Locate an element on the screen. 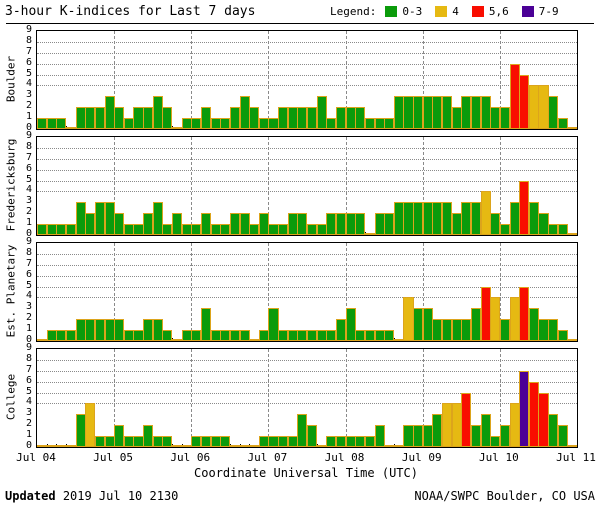 The width and height of the screenshot is (600, 510). x-day-label: Jul 09 is located at coordinates (421, 457).